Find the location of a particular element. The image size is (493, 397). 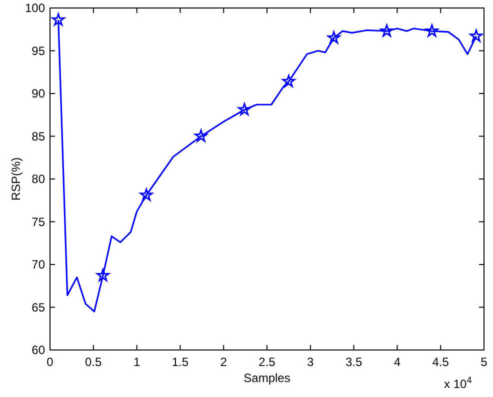

y-tick-label: 95 is located at coordinates (39, 51).